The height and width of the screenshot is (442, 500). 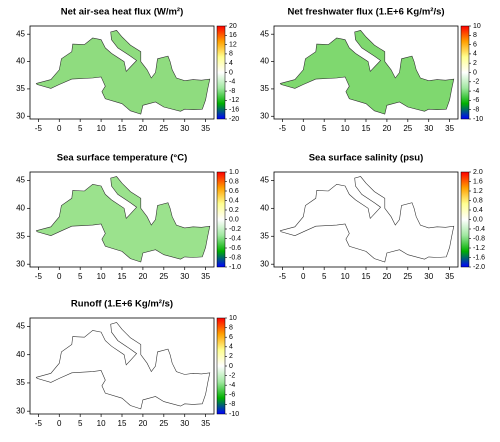 I want to click on colorbar-label: -1.2, so click(x=479, y=248).